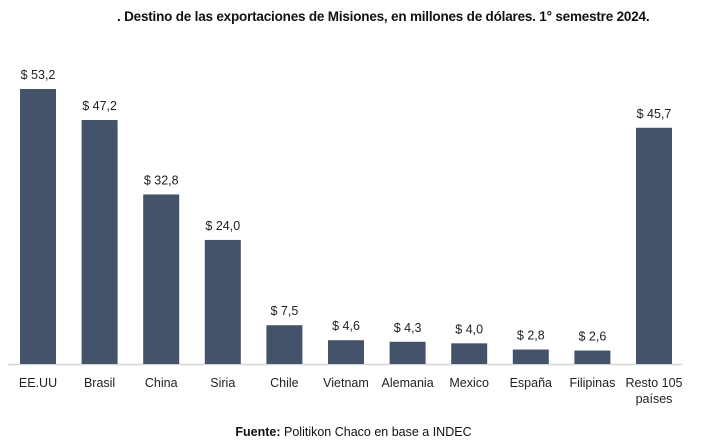 The image size is (707, 446). Describe the element at coordinates (38, 383) in the screenshot. I see `category-label-0: EE.UU` at that location.